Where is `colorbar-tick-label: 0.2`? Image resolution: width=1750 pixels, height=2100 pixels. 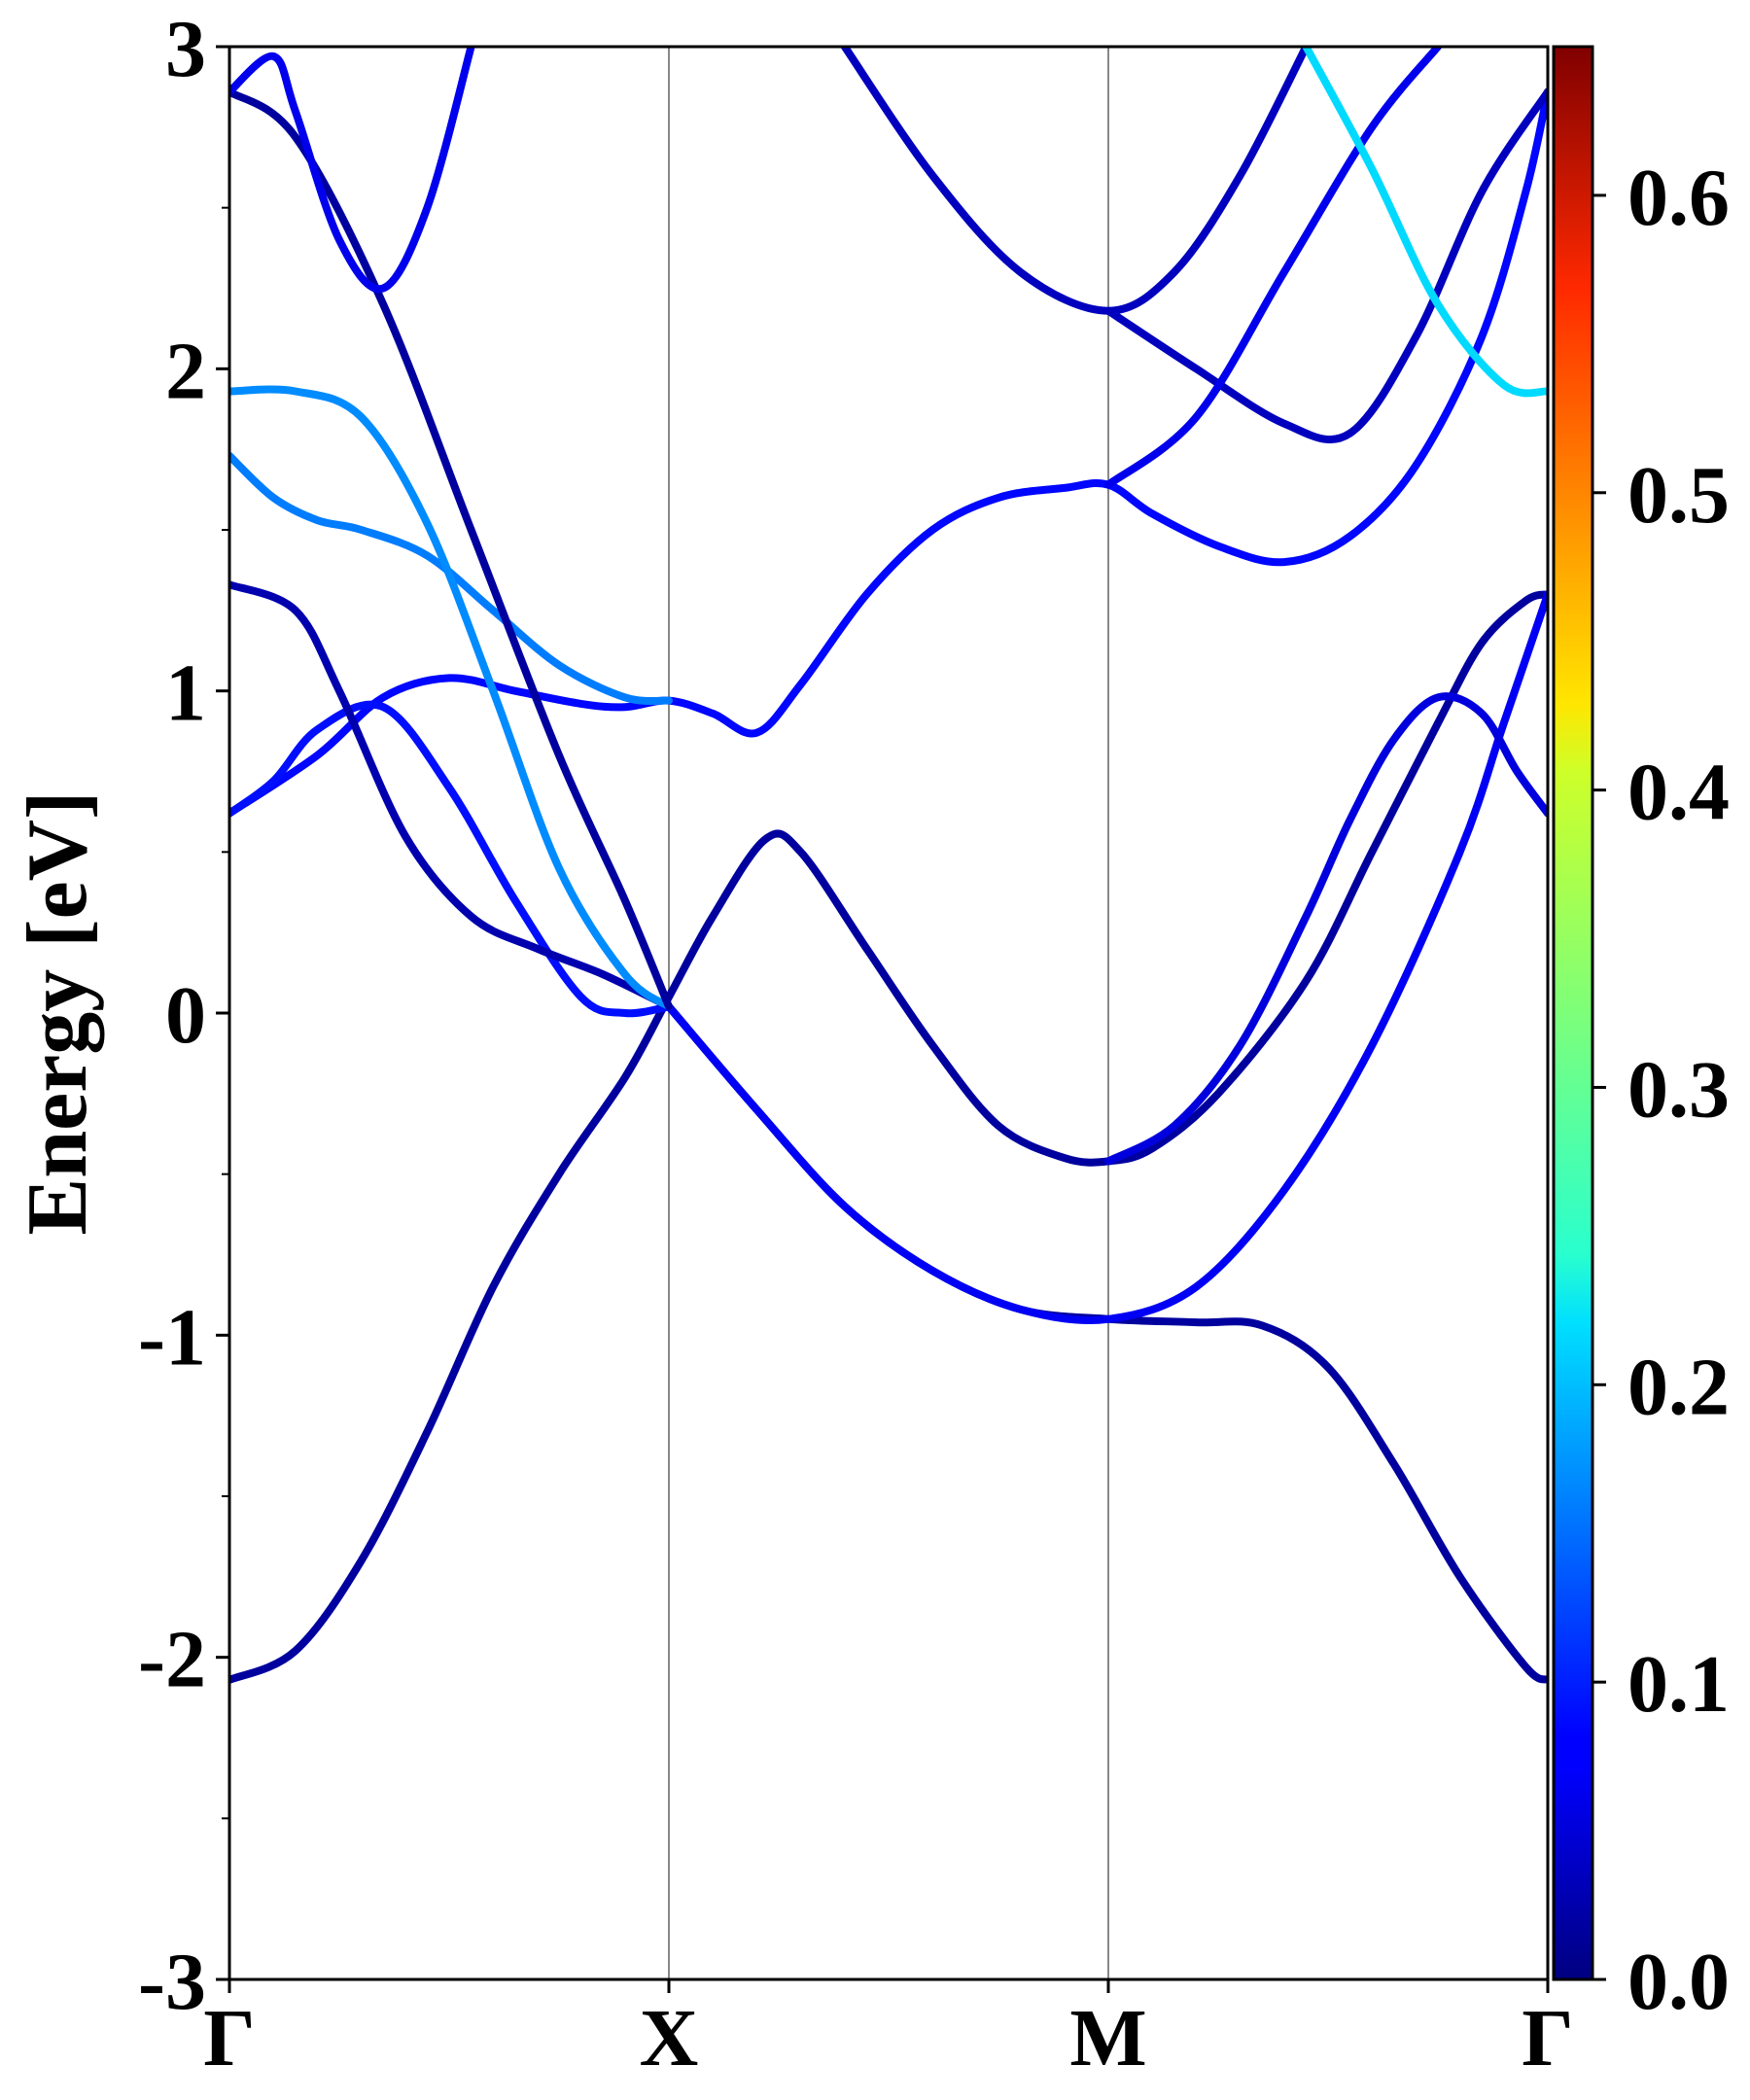 colorbar-tick-label: 0.2 is located at coordinates (1679, 1387).